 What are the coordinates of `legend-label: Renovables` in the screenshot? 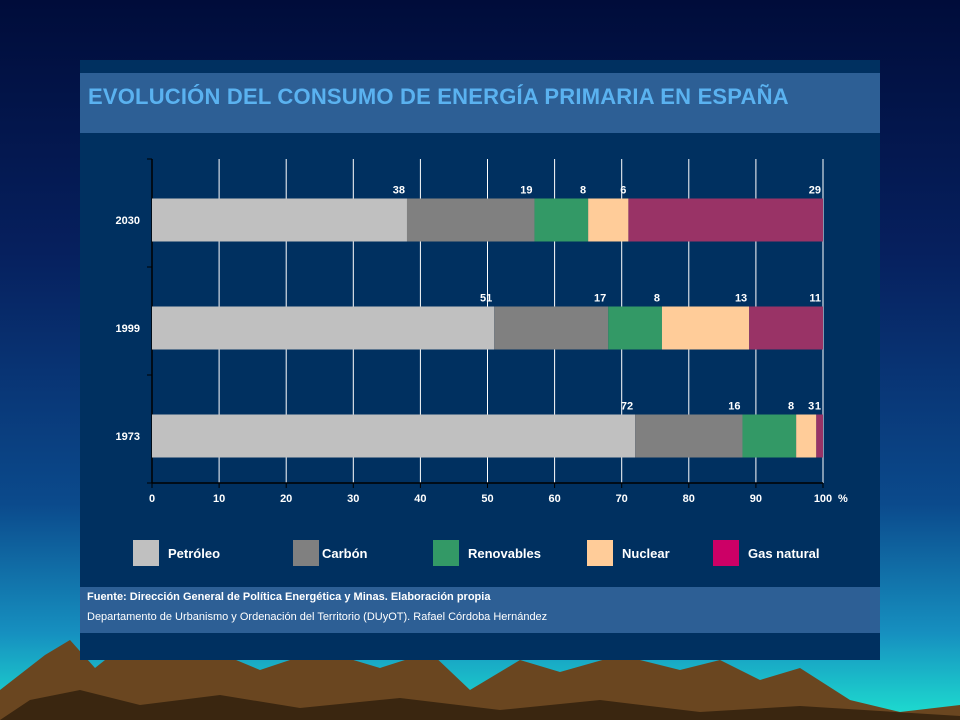 It's located at (504, 553).